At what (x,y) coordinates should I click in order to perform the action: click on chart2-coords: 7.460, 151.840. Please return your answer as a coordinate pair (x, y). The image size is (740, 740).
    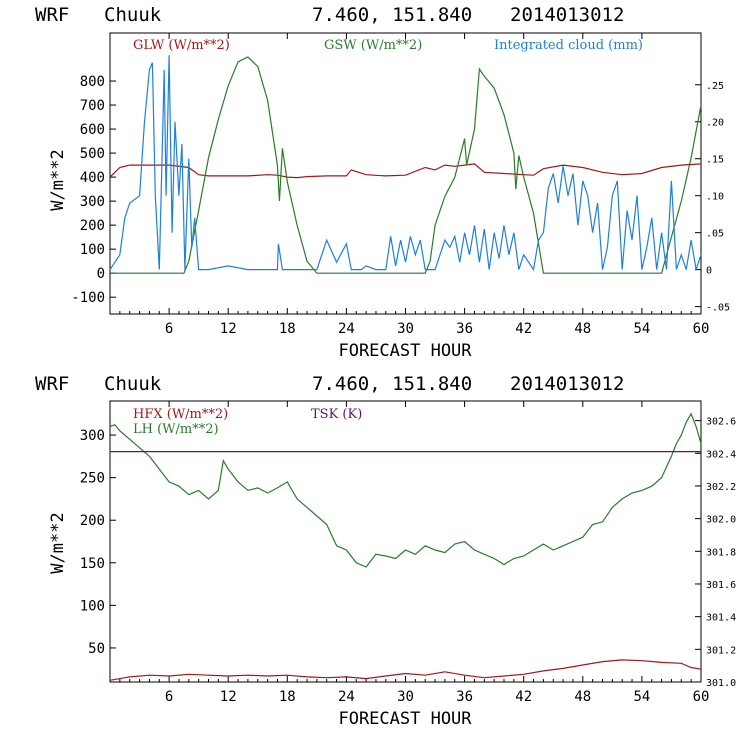
    Looking at the image, I should click on (392, 384).